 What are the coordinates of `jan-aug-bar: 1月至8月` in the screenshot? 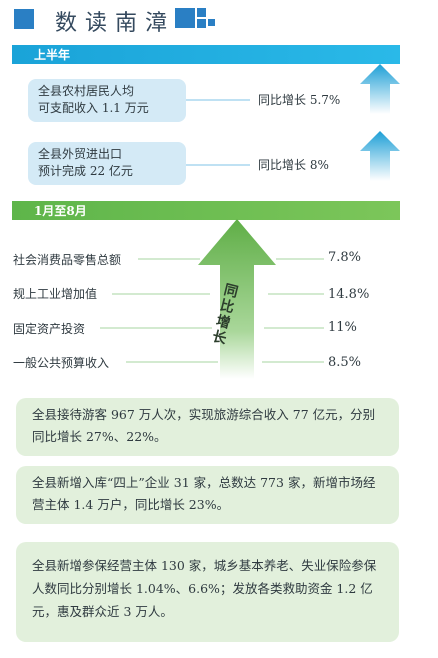 It's located at (206, 210).